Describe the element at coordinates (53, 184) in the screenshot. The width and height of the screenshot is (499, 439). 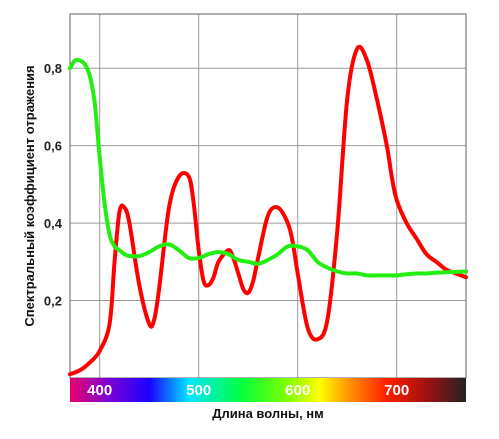
I see `y-tick-labels: 0,2 0,4 0,6 0,8` at that location.